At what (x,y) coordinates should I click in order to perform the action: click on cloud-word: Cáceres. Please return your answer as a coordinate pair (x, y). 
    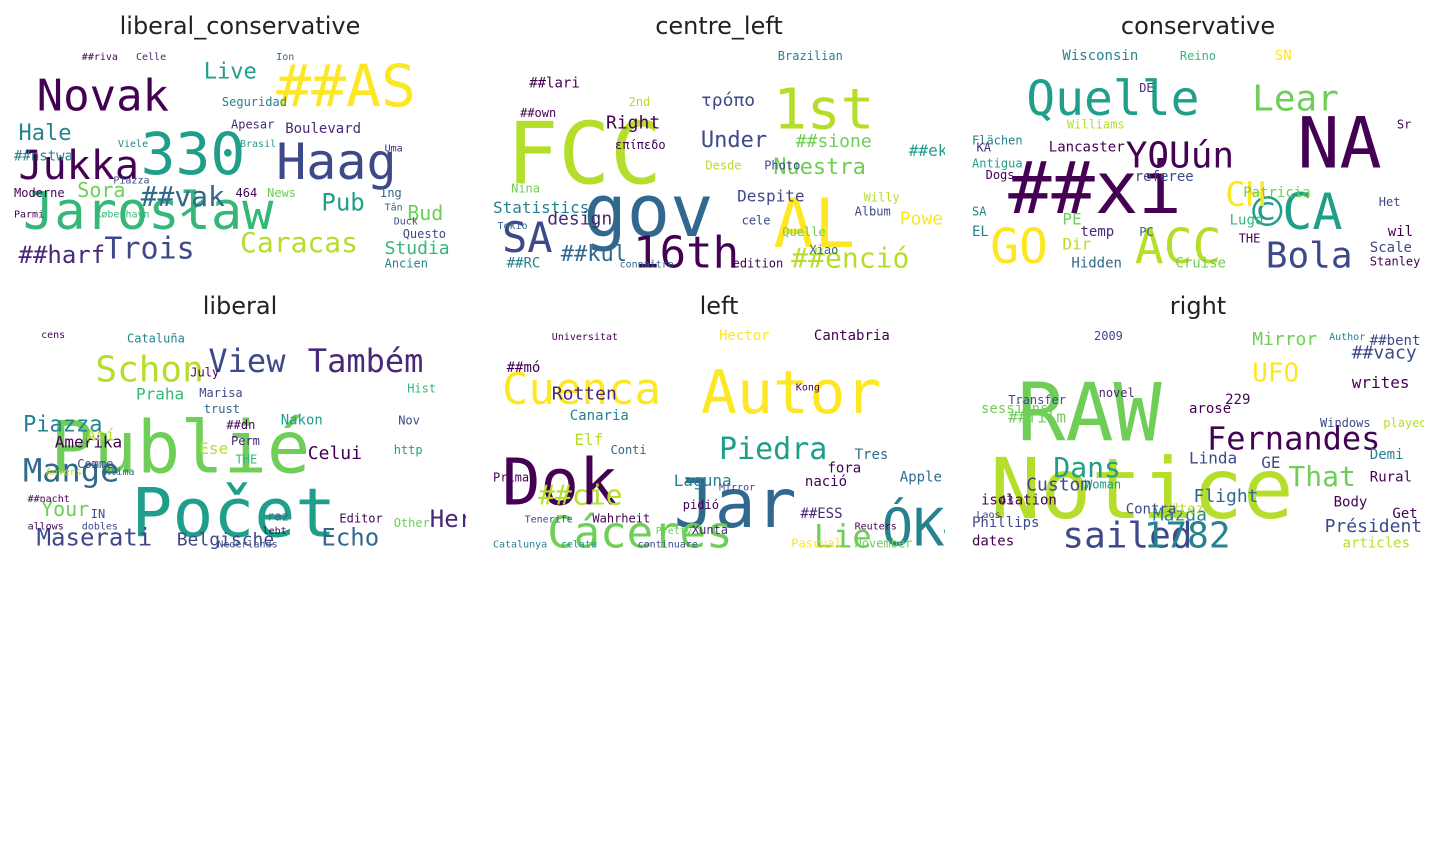
    Looking at the image, I should click on (639, 529).